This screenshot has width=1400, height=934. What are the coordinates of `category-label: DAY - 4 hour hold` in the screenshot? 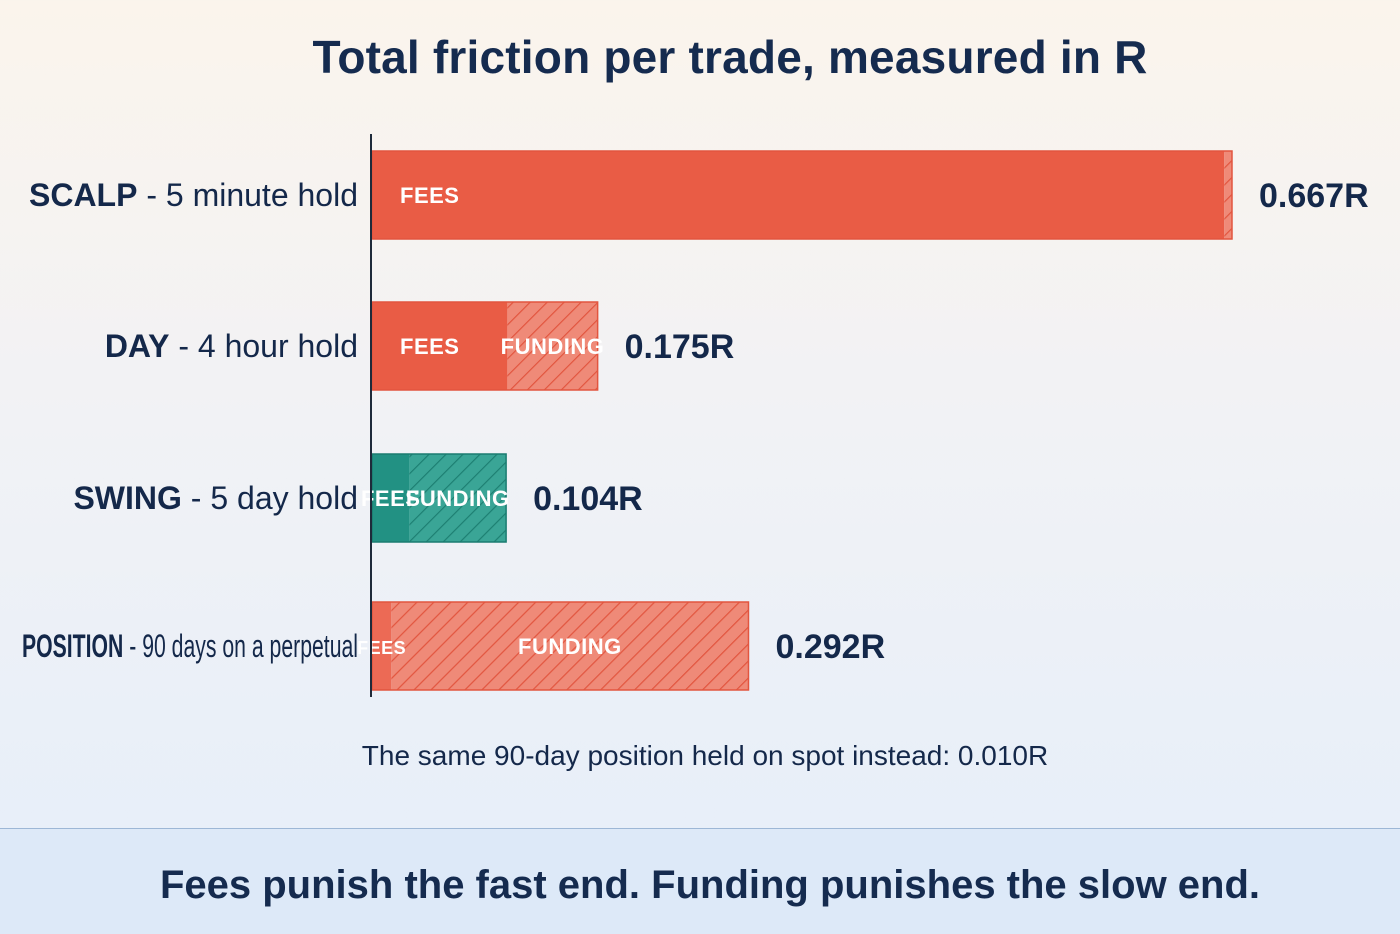 It's located at (231, 346).